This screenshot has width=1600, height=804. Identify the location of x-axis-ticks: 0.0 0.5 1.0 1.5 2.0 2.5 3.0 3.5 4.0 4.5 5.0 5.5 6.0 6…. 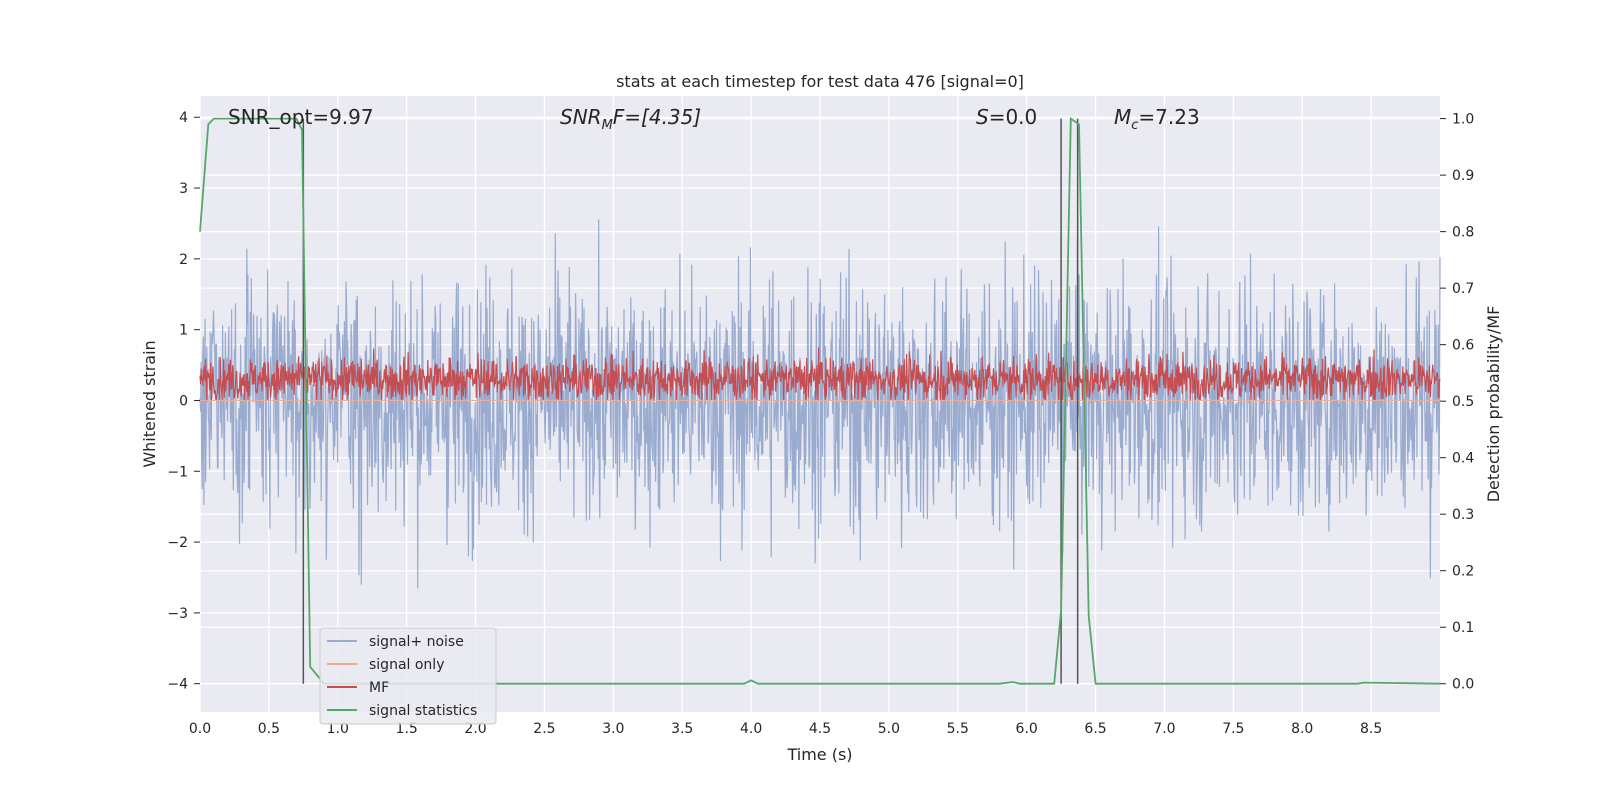
(785, 729).